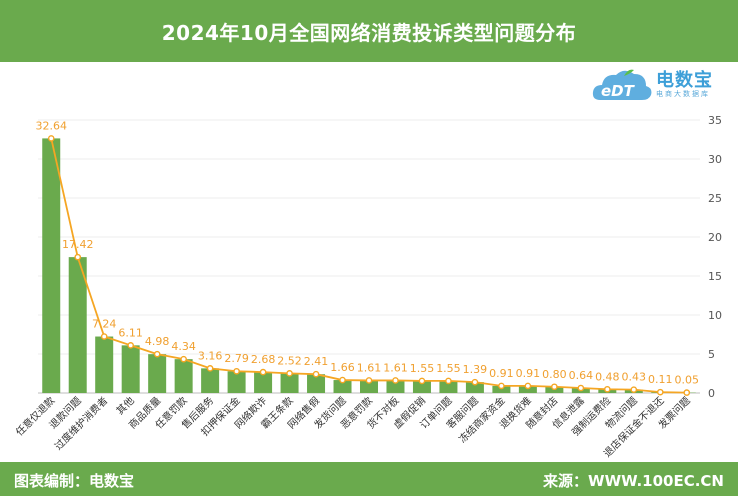  I want to click on brand-tagline: 电商大数据库, so click(683, 94).